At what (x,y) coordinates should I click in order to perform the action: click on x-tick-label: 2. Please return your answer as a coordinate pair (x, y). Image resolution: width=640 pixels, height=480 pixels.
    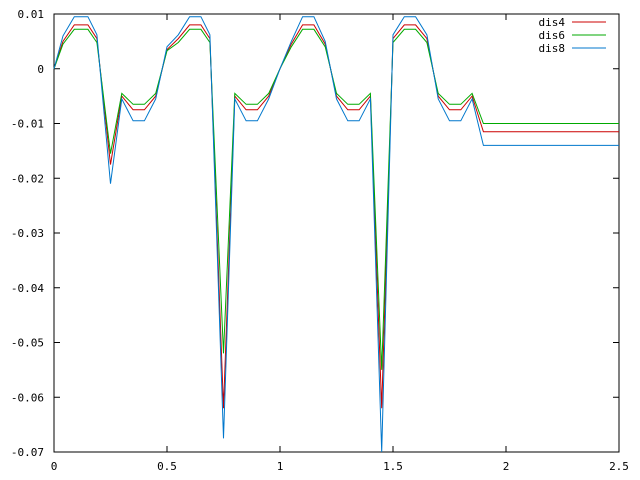
    Looking at the image, I should click on (506, 466).